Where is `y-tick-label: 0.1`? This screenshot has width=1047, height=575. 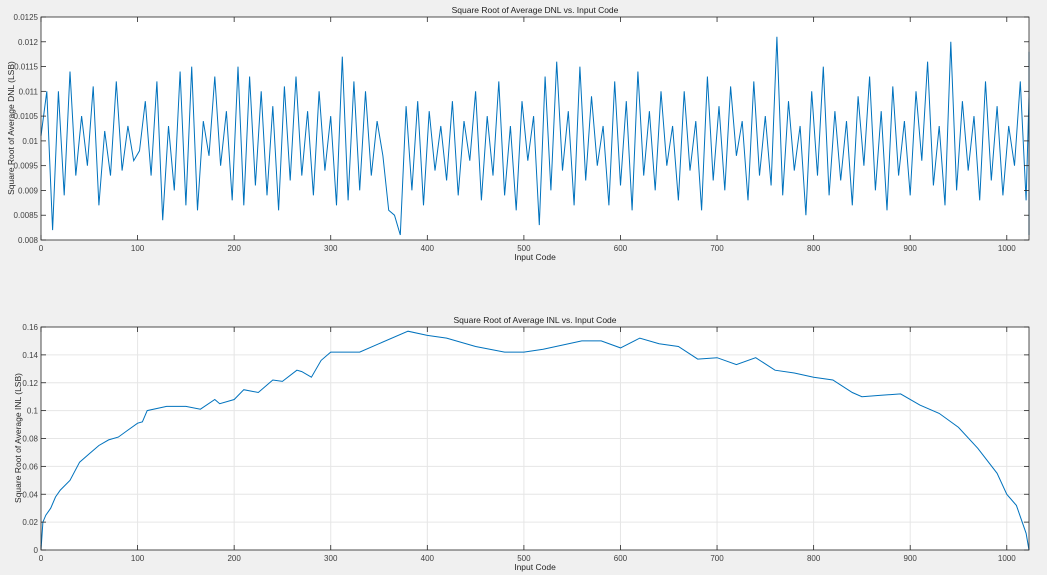
y-tick-label: 0.1 is located at coordinates (33, 411).